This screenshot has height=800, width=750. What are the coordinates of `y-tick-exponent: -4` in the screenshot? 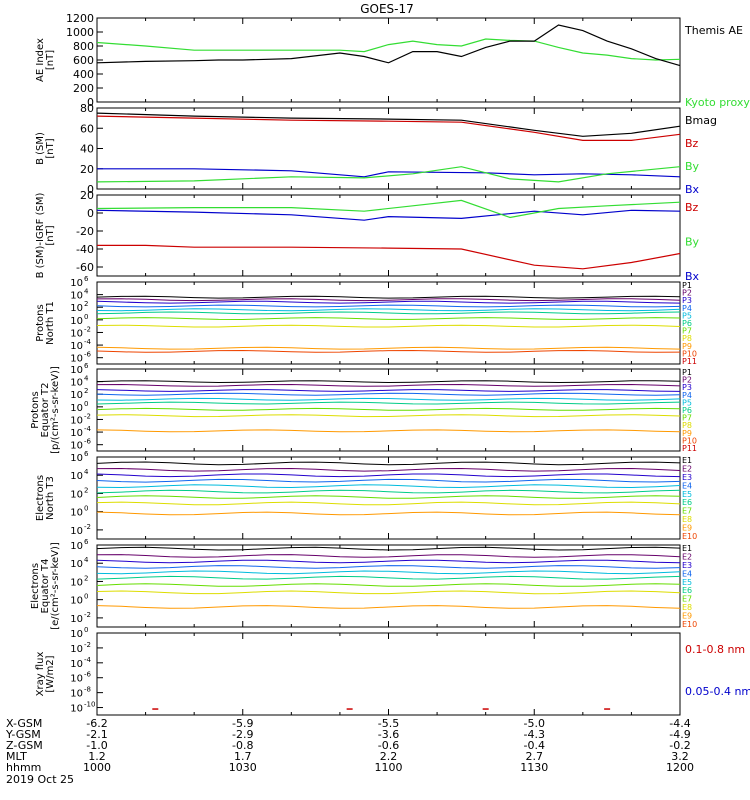 It's located at (88, 342).